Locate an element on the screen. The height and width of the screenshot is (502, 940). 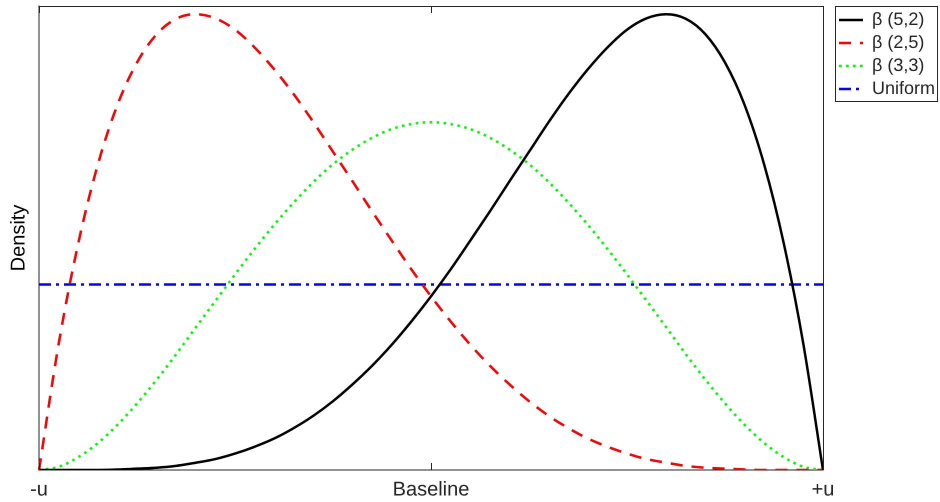
legend-label: β (5,2) is located at coordinates (898, 18).